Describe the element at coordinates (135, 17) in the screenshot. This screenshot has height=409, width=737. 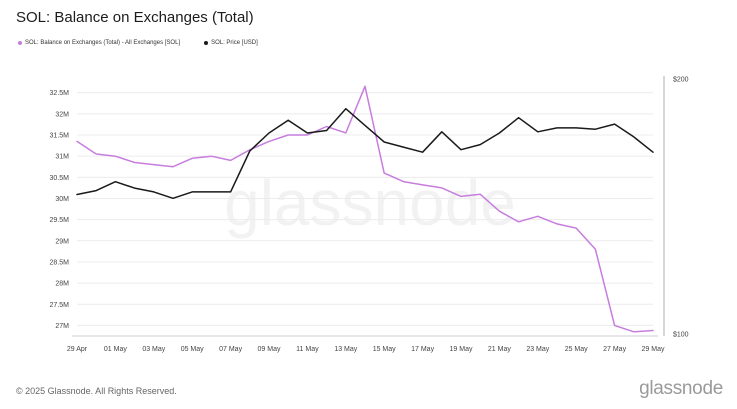
I see `chart-title: SOL: Balance on Exchanges (Total)` at that location.